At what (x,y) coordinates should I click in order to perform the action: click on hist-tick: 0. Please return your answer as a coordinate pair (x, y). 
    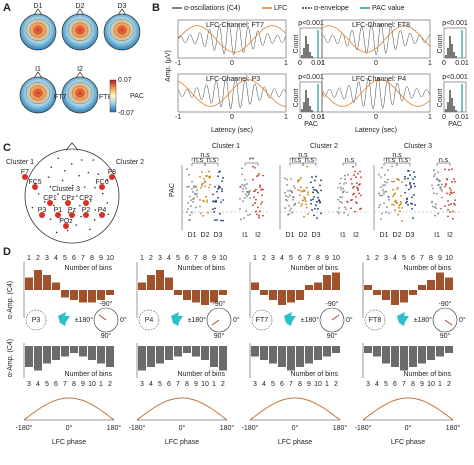
    Looking at the image, I should click on (300, 117).